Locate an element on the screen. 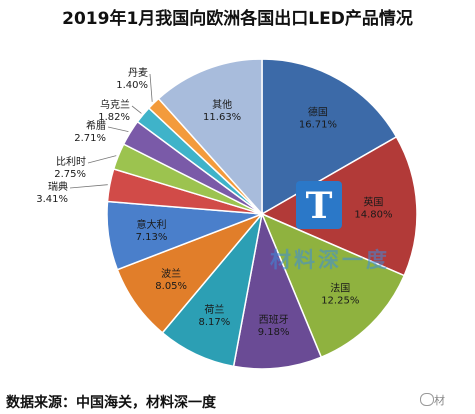  slice-value-11: 1.82% is located at coordinates (114, 117).